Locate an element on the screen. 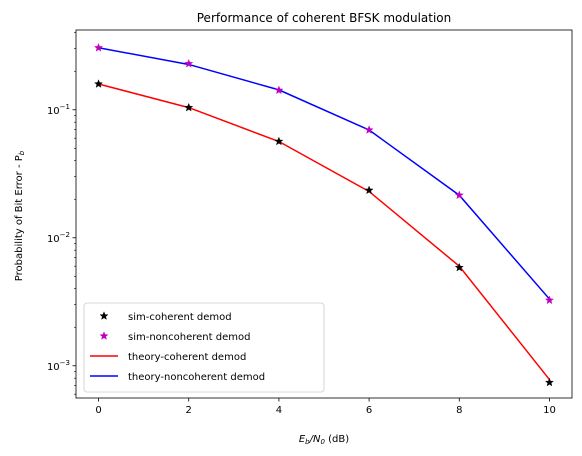 The image size is (582, 456). x-axis-label-tail: (dB) is located at coordinates (337, 439).